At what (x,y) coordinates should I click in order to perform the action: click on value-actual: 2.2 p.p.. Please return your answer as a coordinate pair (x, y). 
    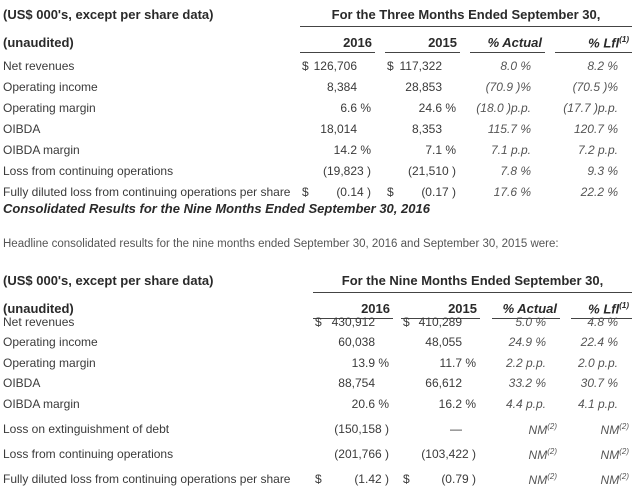
    Looking at the image, I should click on (526, 363).